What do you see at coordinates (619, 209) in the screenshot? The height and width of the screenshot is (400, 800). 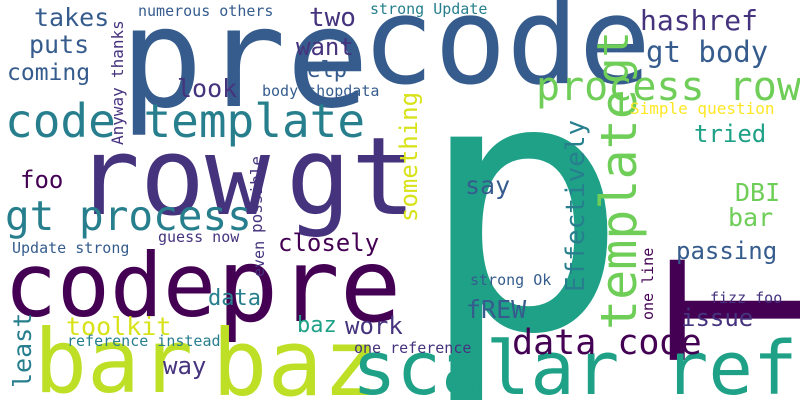 I see `word-template-vertical: template` at bounding box center [619, 209].